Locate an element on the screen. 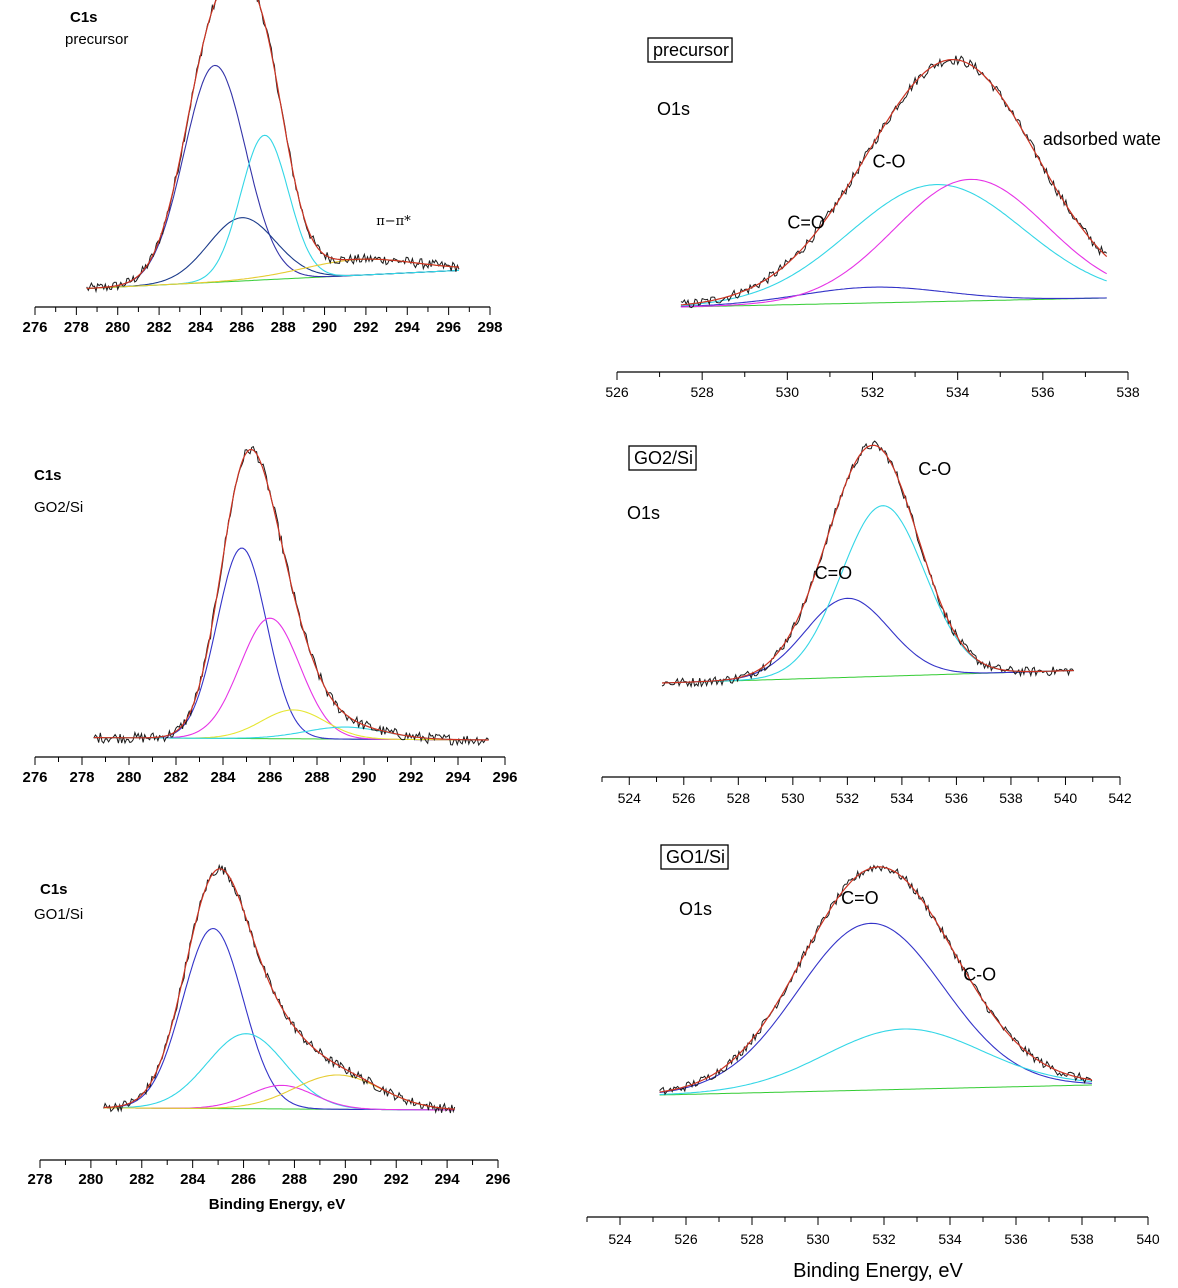 The height and width of the screenshot is (1288, 1178). panel-sample-label: GO1/Si is located at coordinates (58, 914).